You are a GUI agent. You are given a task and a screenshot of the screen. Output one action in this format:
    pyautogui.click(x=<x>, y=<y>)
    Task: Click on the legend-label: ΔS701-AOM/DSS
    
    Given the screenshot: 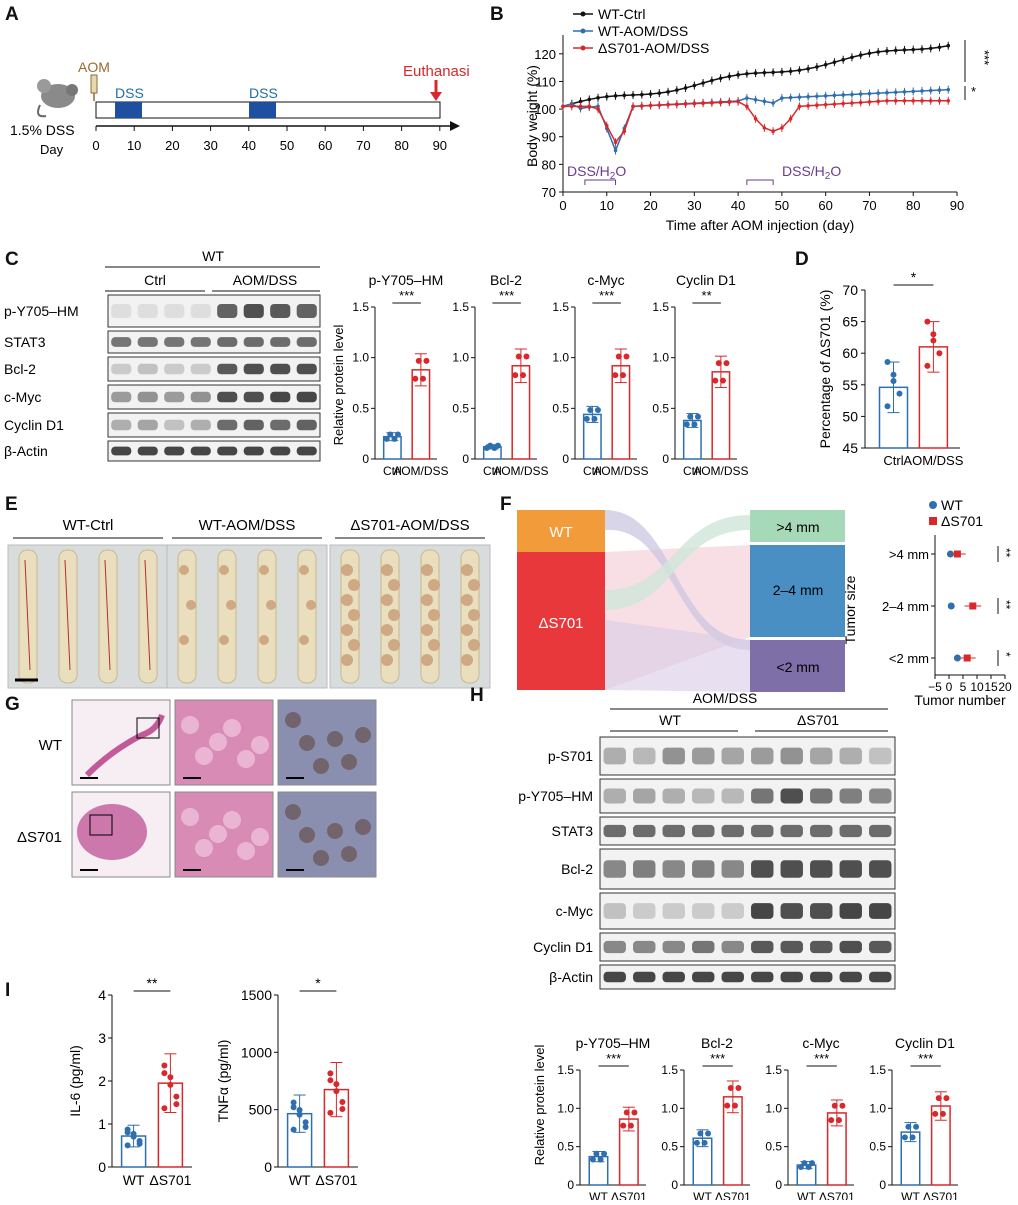 What is the action you would take?
    pyautogui.click(x=653, y=48)
    